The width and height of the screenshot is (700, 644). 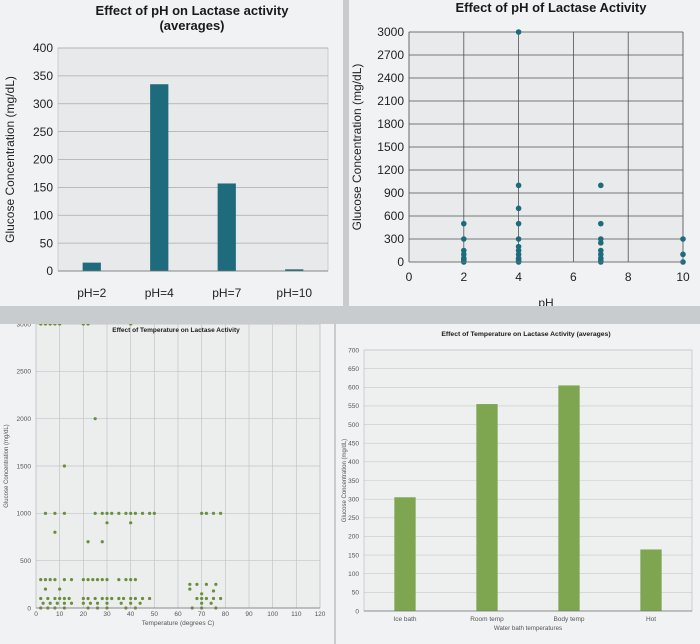 What do you see at coordinates (202, 614) in the screenshot?
I see `x-tick-label: 70` at bounding box center [202, 614].